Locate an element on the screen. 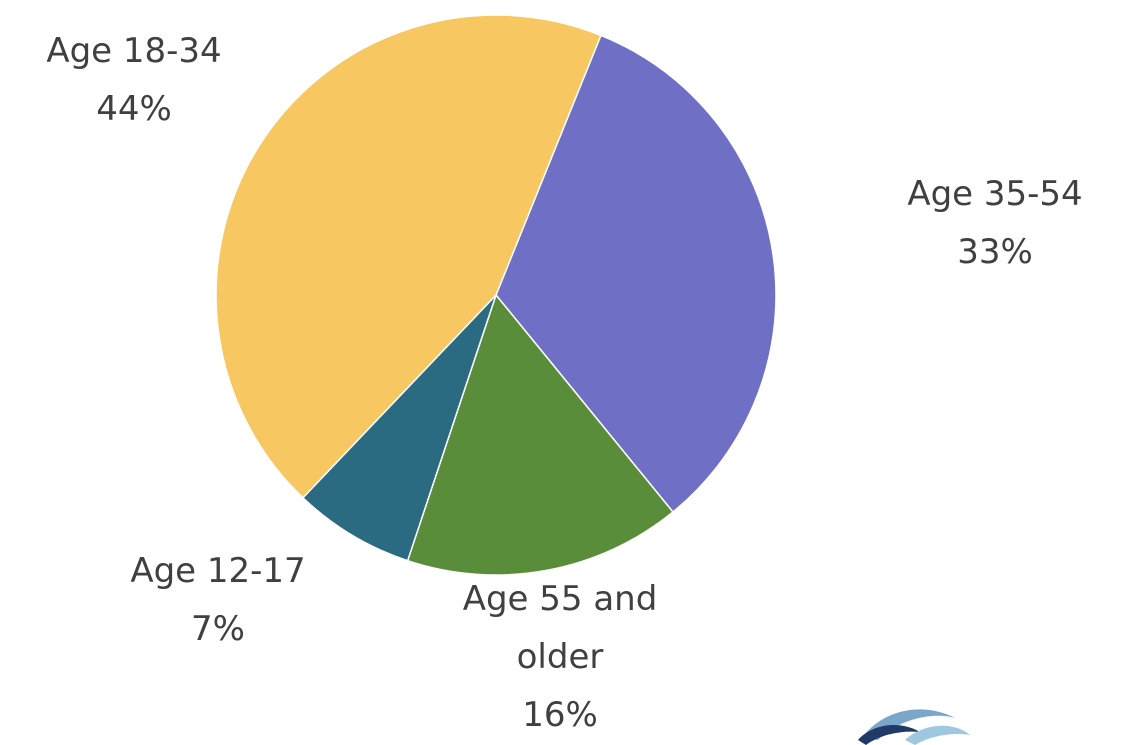  slice-value-label: 7% is located at coordinates (218, 629).